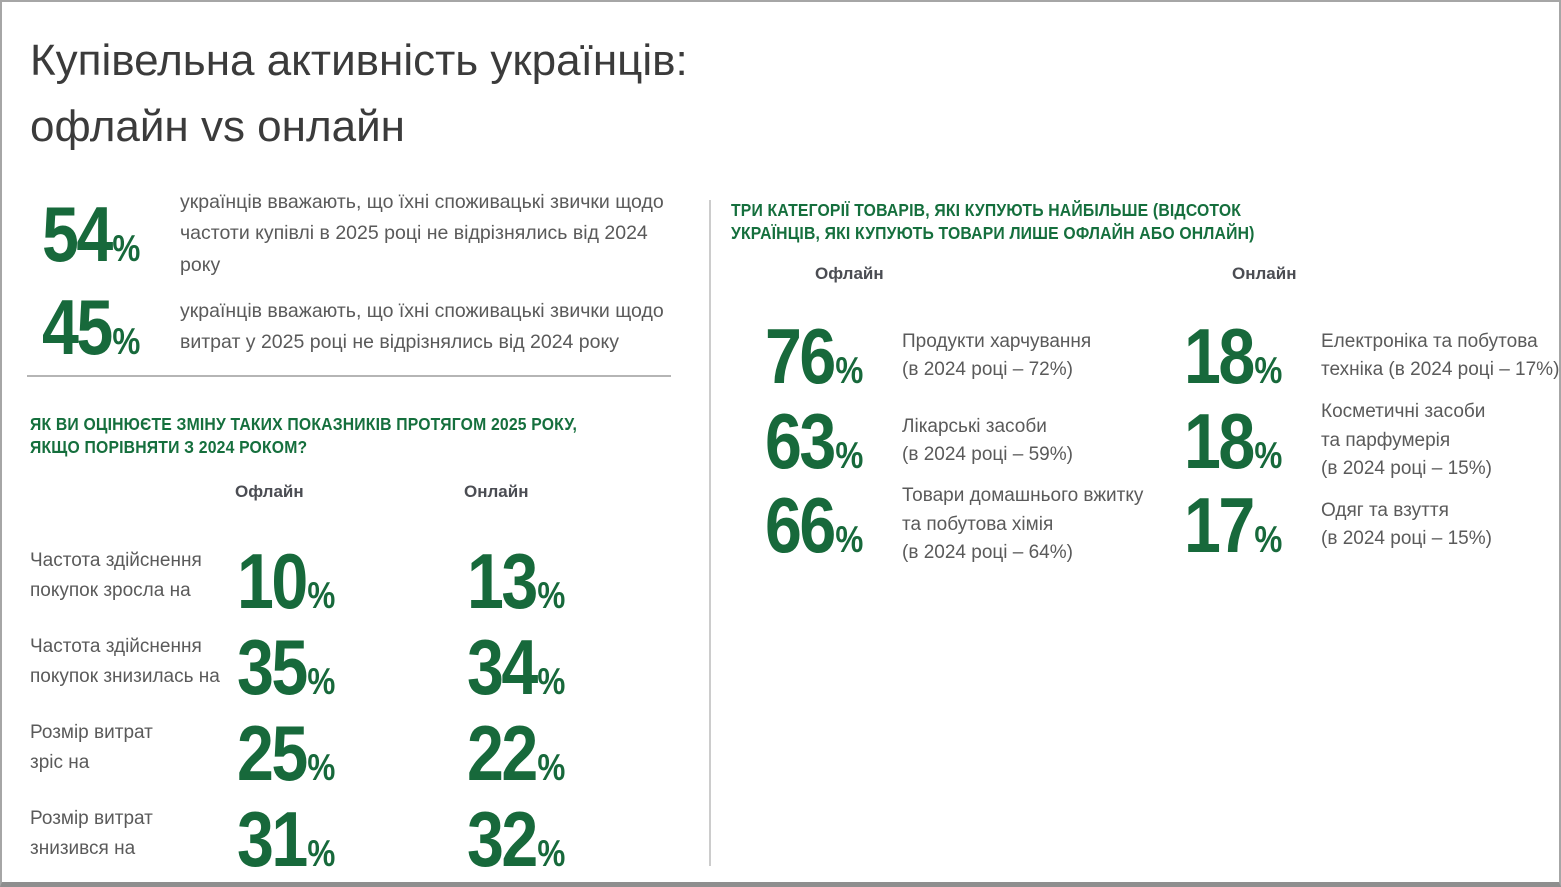 The width and height of the screenshot is (1561, 887). Describe the element at coordinates (814, 524) in the screenshot. I see `category-value: 66%` at that location.